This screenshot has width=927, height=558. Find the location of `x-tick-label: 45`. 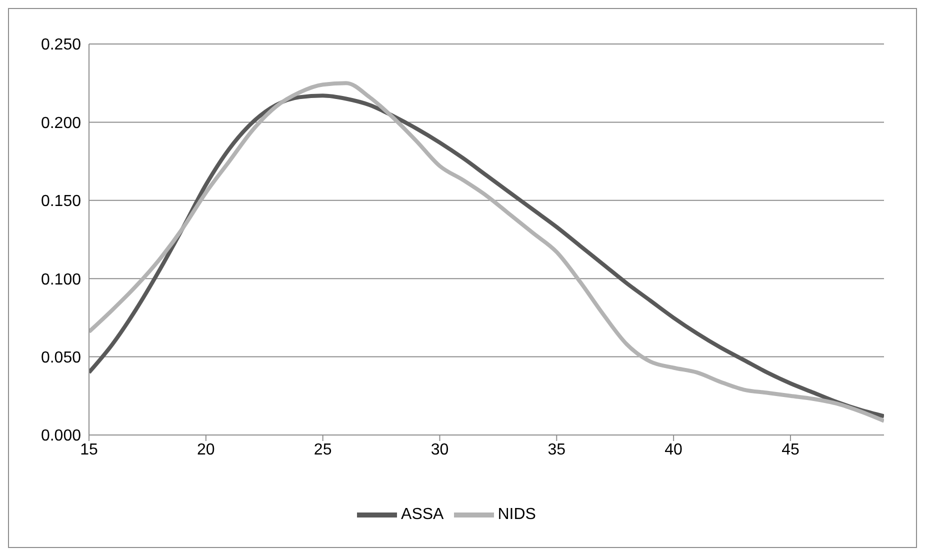

x-tick-label: 45 is located at coordinates (791, 449).